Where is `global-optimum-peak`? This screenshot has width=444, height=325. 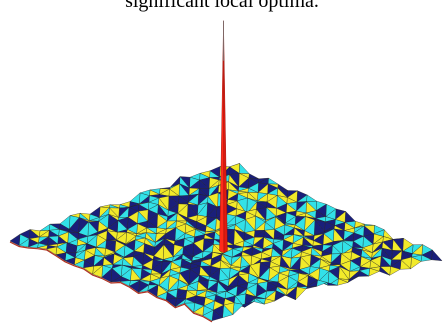
global-optimum-peak is located at coordinates (223, 137).